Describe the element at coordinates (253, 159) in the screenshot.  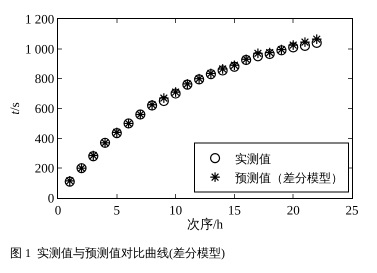
I see `legend-label: 实测值` at that location.